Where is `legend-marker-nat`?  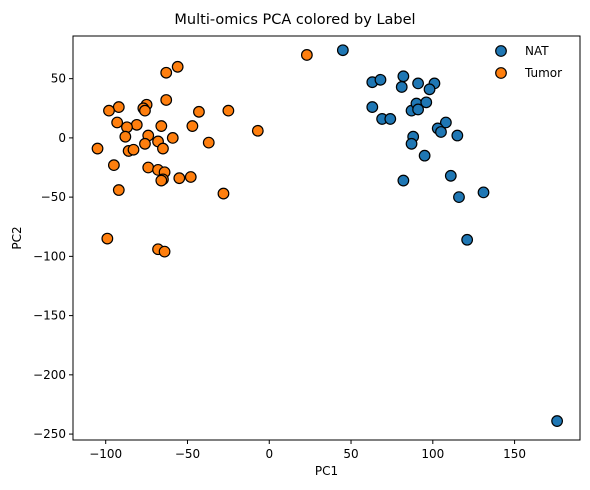
legend-marker-nat is located at coordinates (501, 51).